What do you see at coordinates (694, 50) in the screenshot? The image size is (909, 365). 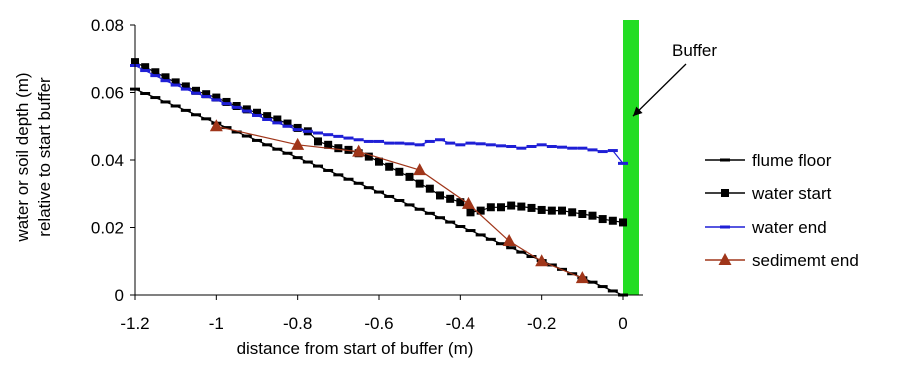 I see `buffer-annotation-label: Buffer` at bounding box center [694, 50].